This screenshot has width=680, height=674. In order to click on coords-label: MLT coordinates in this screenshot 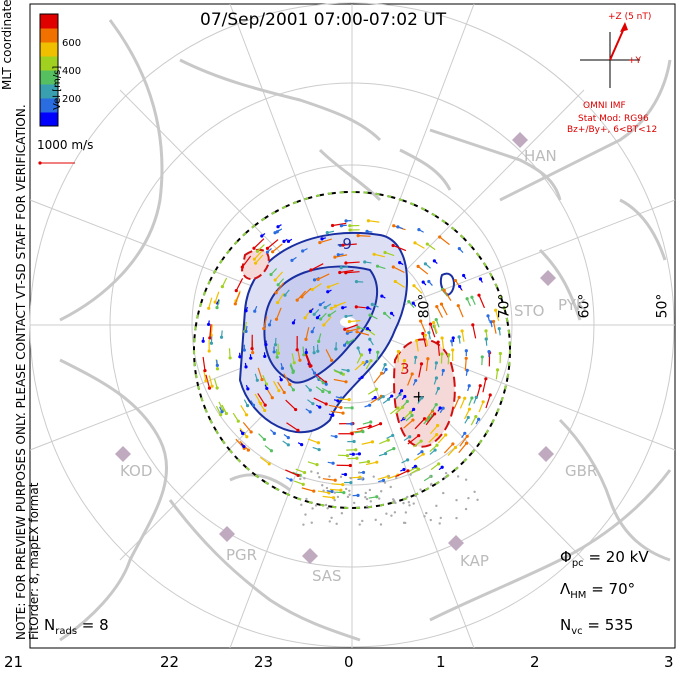, I will do `click(7, 45)`.